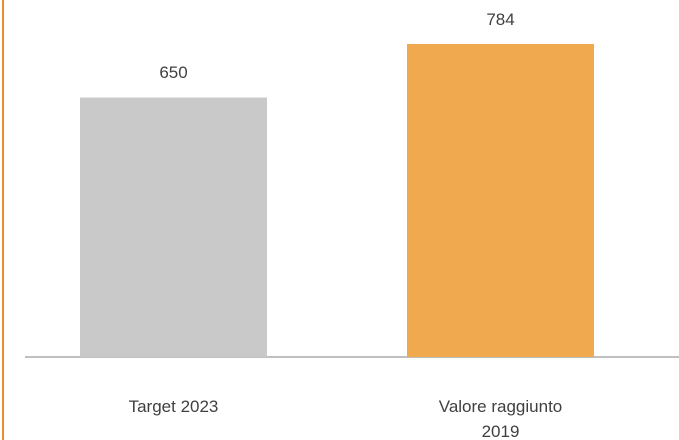 The image size is (679, 440). What do you see at coordinates (173, 406) in the screenshot?
I see `x-tick-label: Target 2023` at bounding box center [173, 406].